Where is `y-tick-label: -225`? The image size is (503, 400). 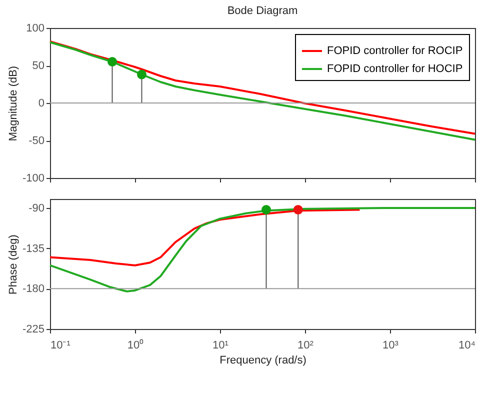 y-tick-label: -225 is located at coordinates (33, 330).